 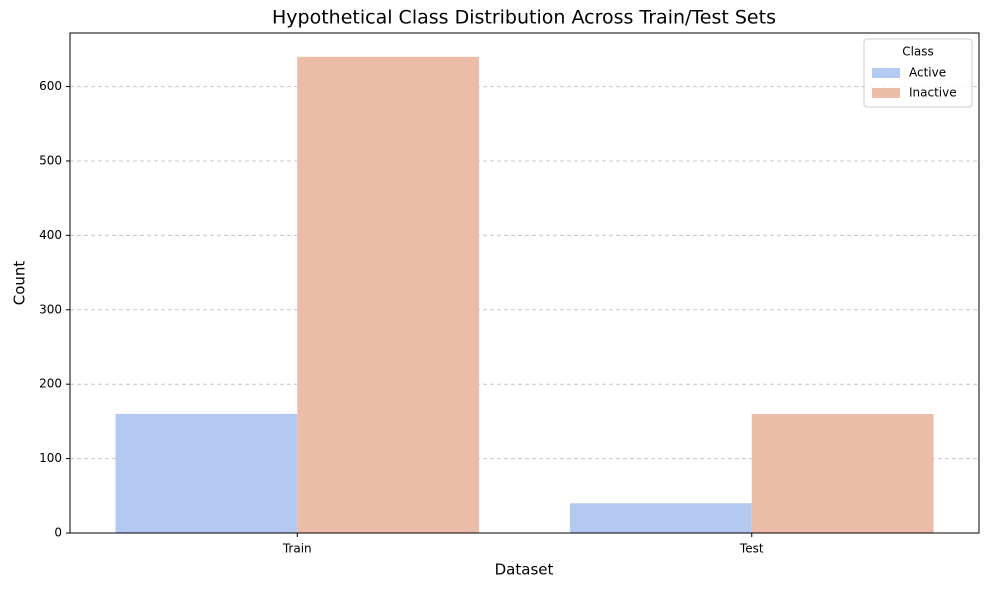 I want to click on y-tick-label: 400, so click(x=50, y=235).